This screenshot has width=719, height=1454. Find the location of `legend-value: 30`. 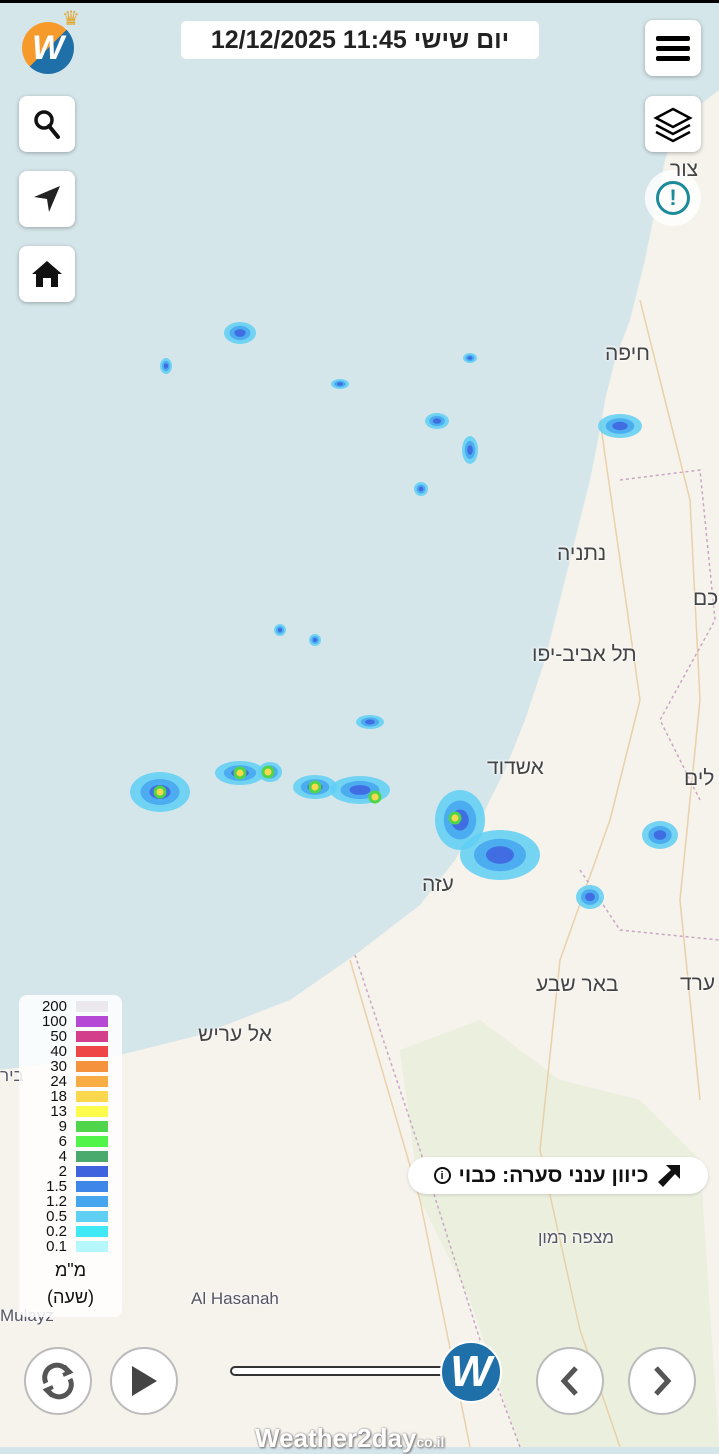

legend-value: 30 is located at coordinates (58, 1066).